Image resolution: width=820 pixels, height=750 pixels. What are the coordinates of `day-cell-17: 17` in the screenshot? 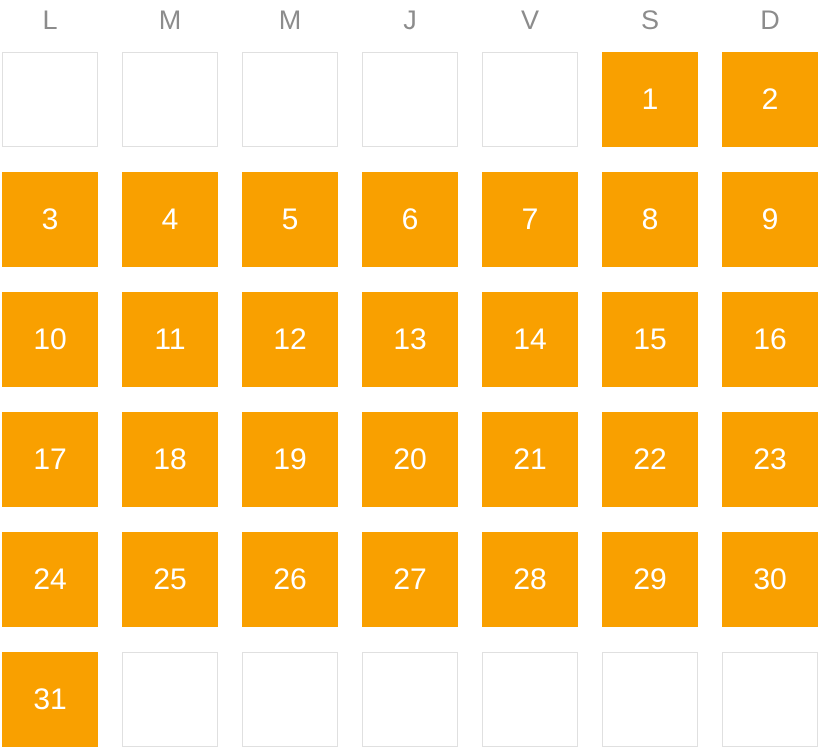 It's located at (50, 459).